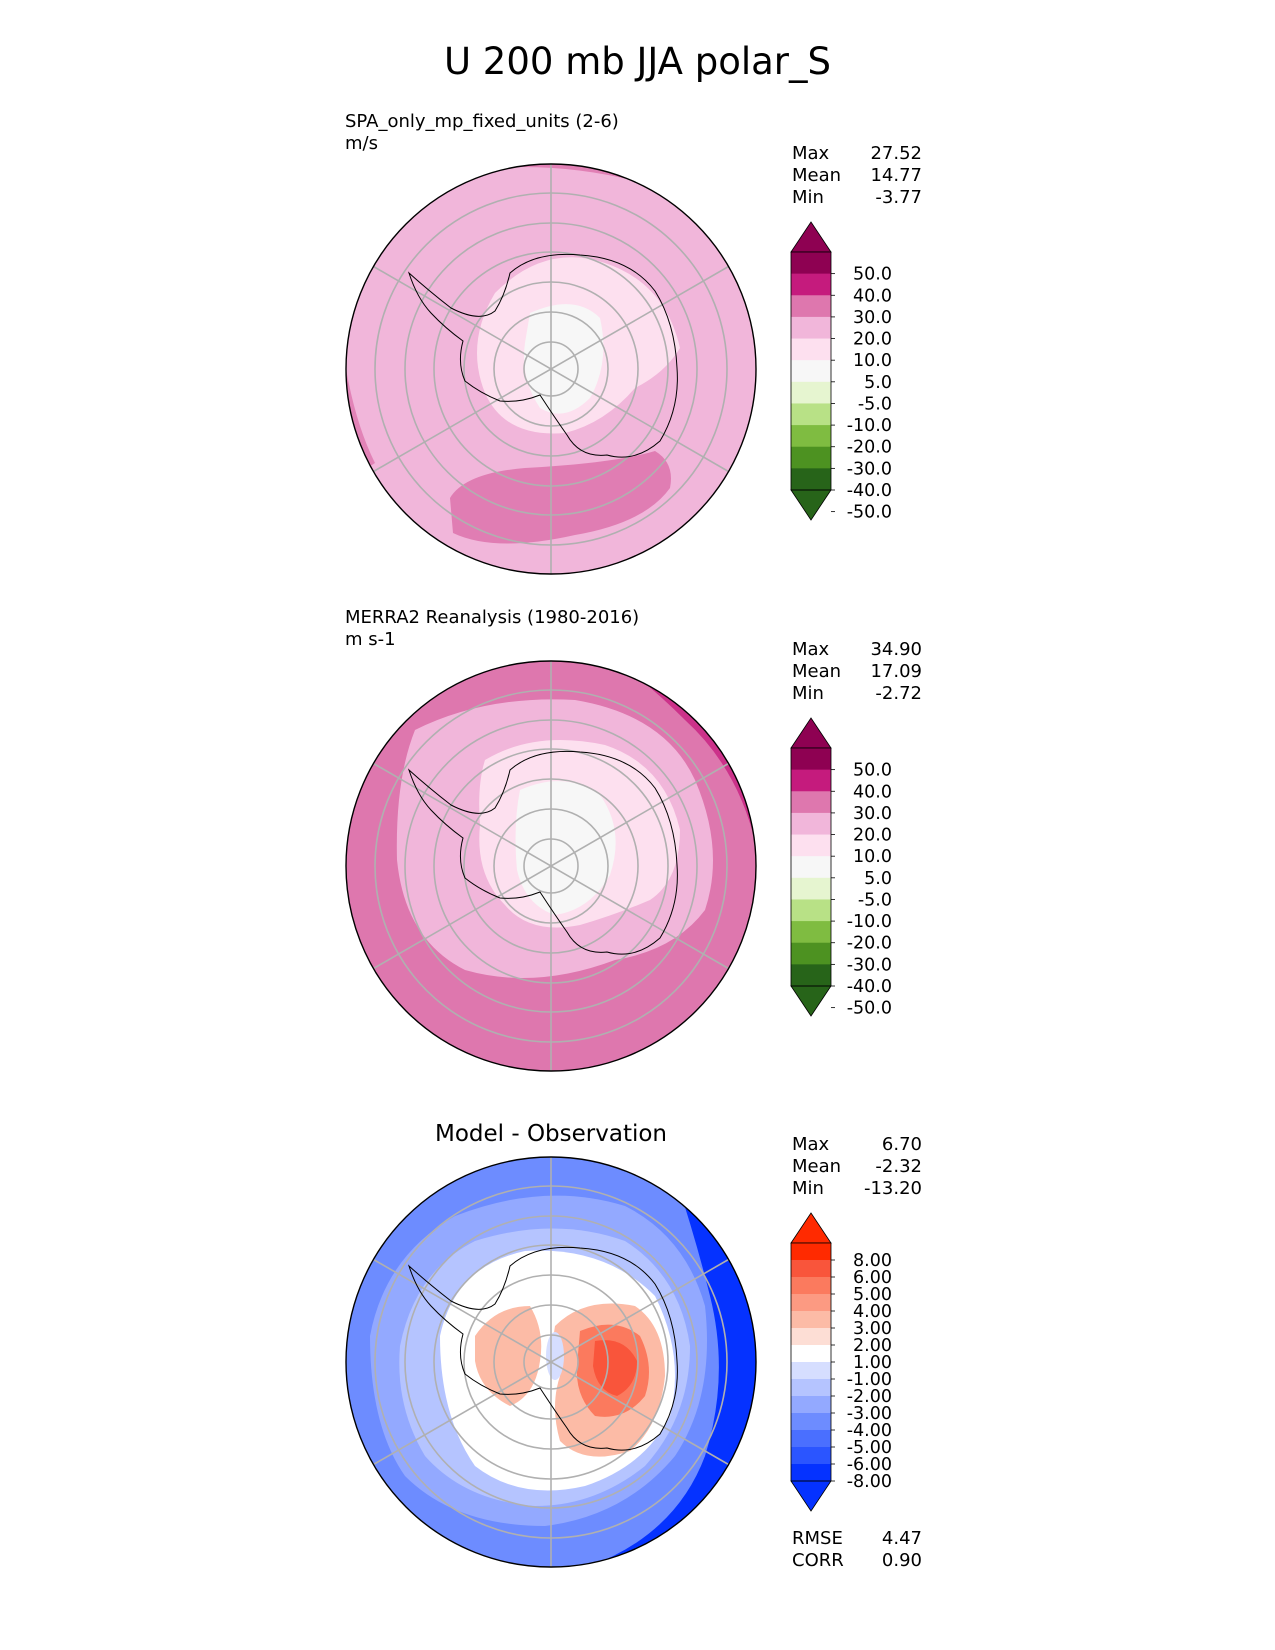 The width and height of the screenshot is (1275, 1650). What do you see at coordinates (869, 513) in the screenshot?
I see `colorbar-tick-label: -50.0` at bounding box center [869, 513].